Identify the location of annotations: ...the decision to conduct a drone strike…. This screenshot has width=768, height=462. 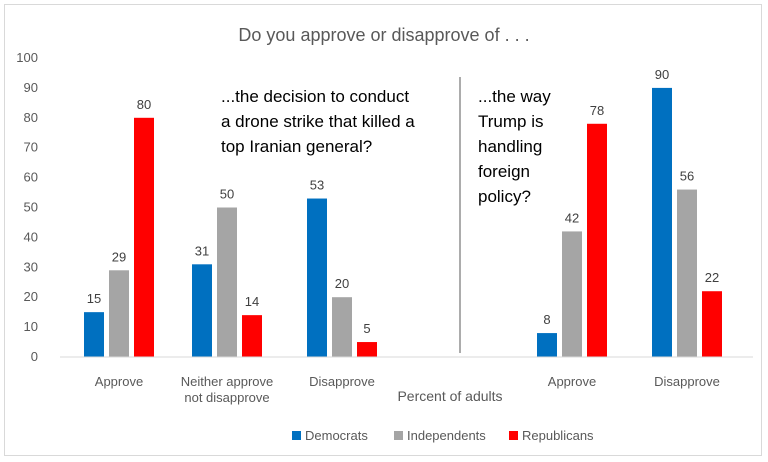
(386, 146).